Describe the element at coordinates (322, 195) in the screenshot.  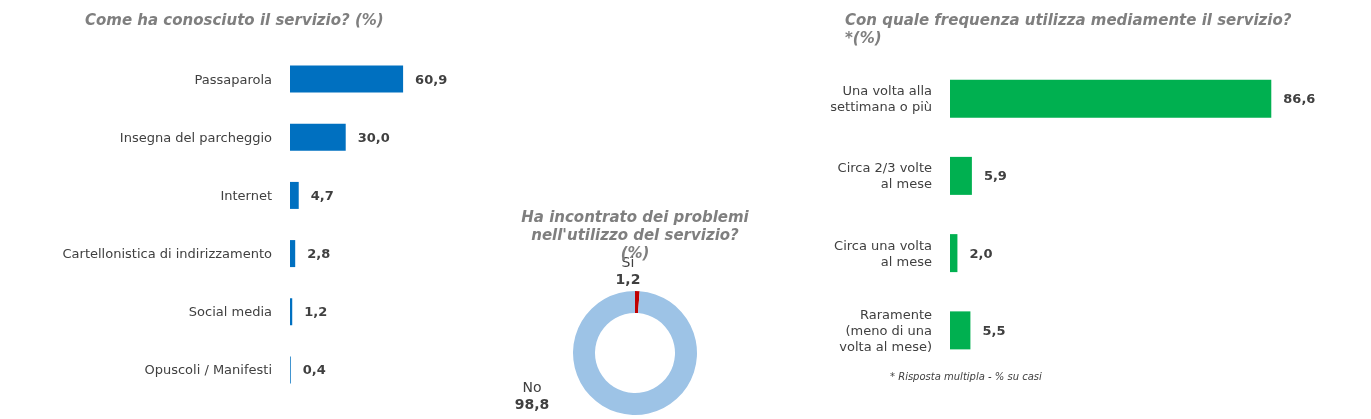
I see `data-label: 4,7` at that location.